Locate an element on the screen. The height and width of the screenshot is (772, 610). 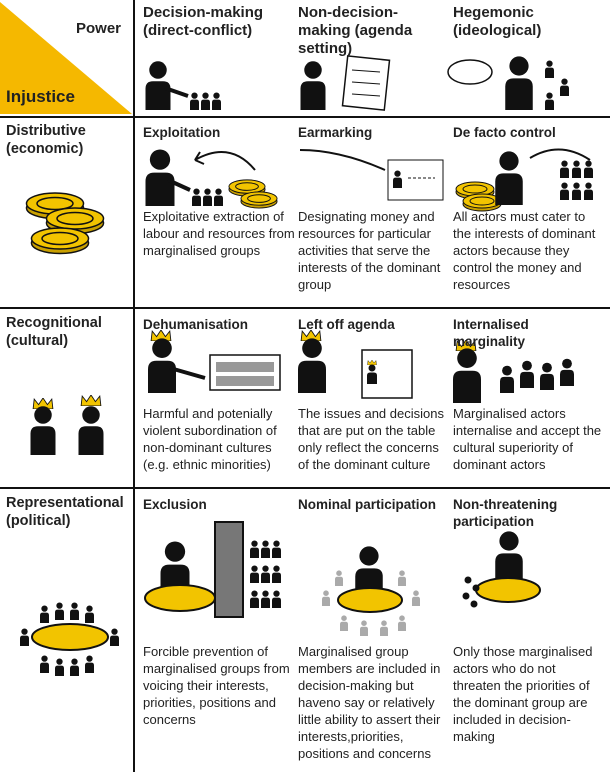
row-label: Distributive (economic) is located at coordinates (46, 140).